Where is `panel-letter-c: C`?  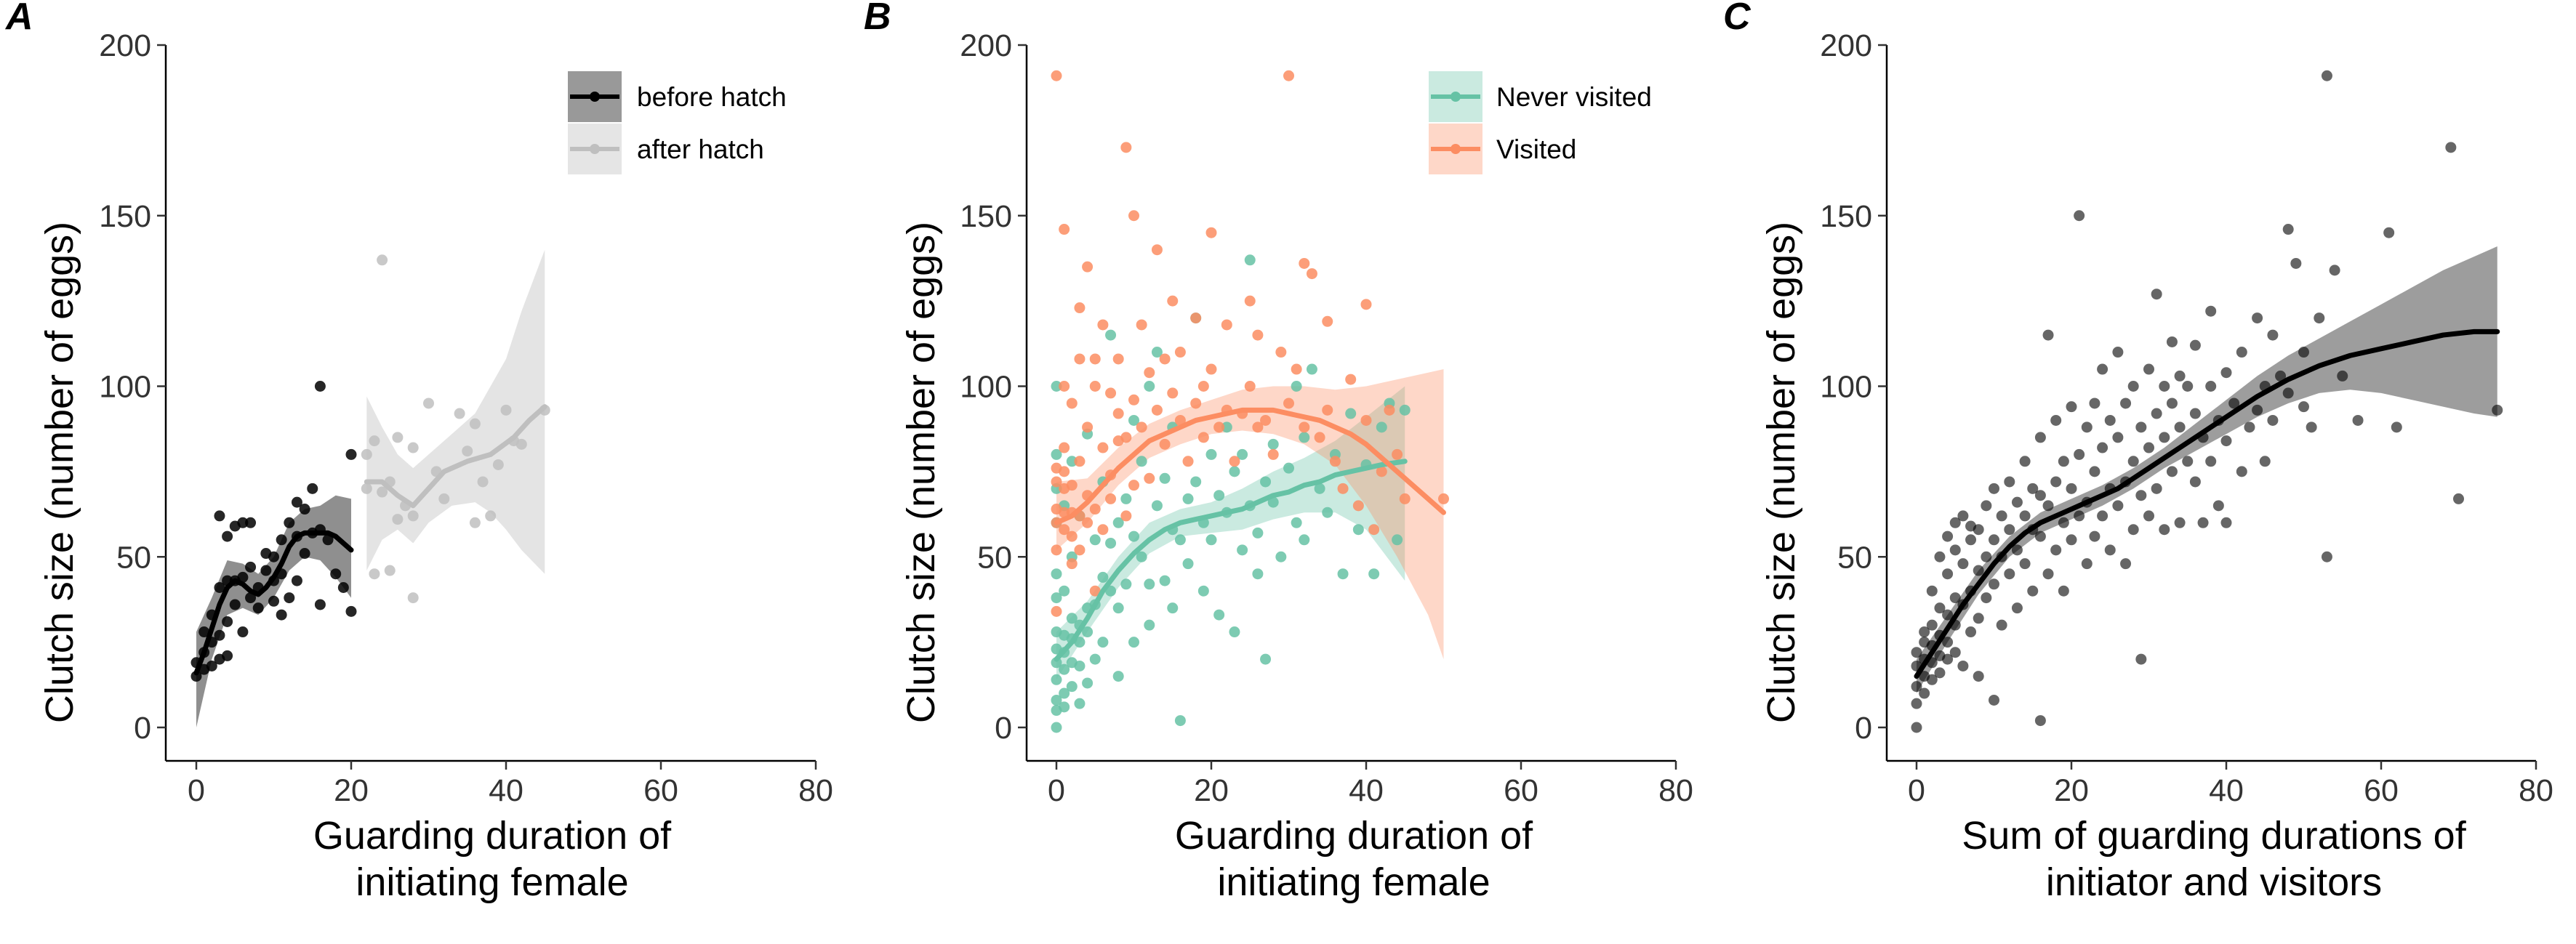
panel-letter-c: C is located at coordinates (1737, 19).